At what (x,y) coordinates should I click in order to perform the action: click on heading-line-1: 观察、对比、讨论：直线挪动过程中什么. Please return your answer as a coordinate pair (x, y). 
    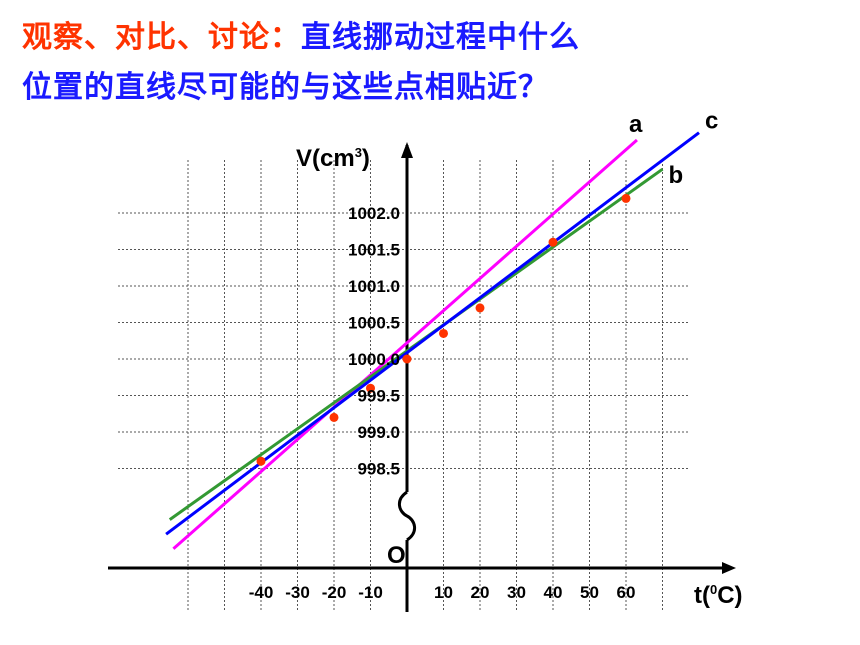
    Looking at the image, I should click on (301, 34).